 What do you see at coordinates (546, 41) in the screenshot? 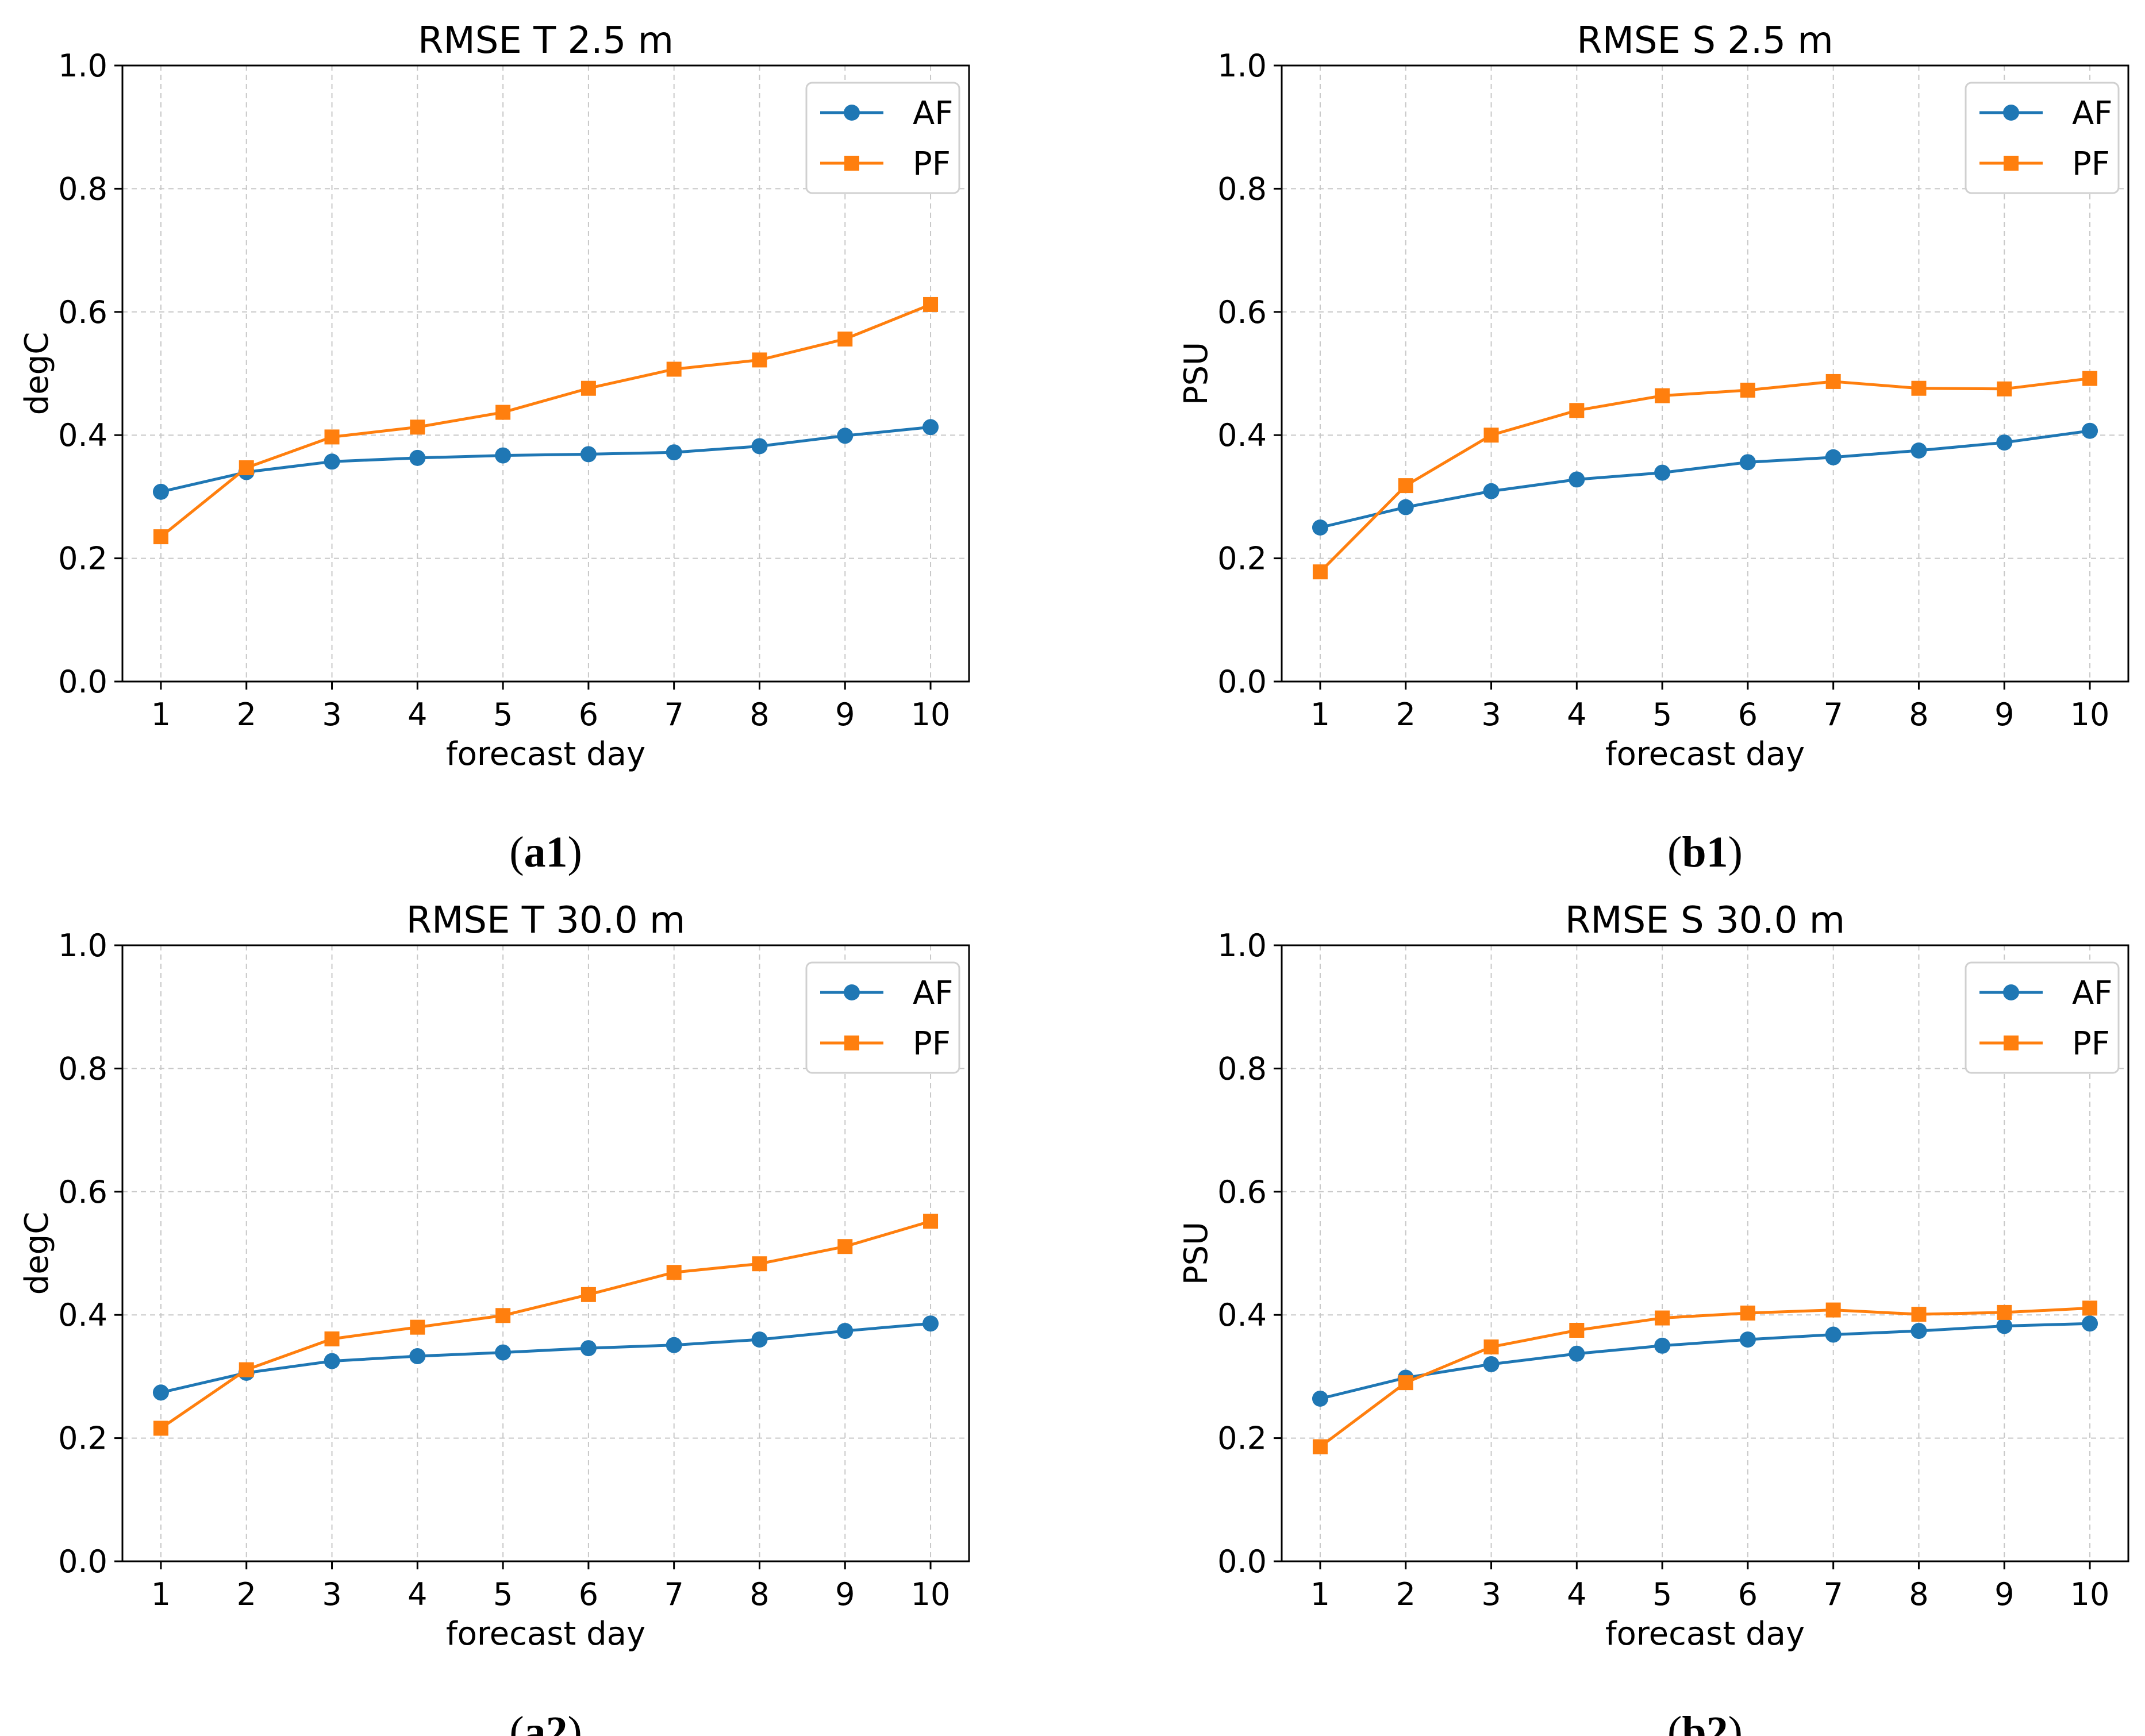
I see `chart-title: RMSE T 2.5 m` at bounding box center [546, 41].